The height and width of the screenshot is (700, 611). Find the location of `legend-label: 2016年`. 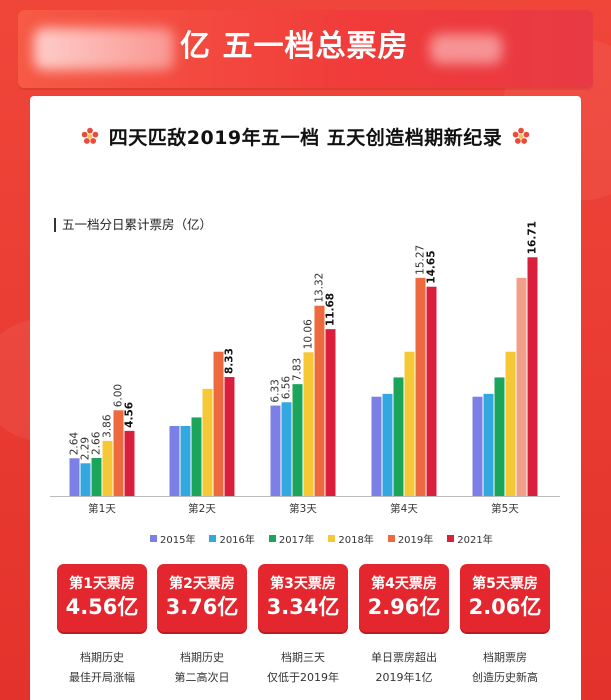

legend-label: 2016年 is located at coordinates (237, 540).